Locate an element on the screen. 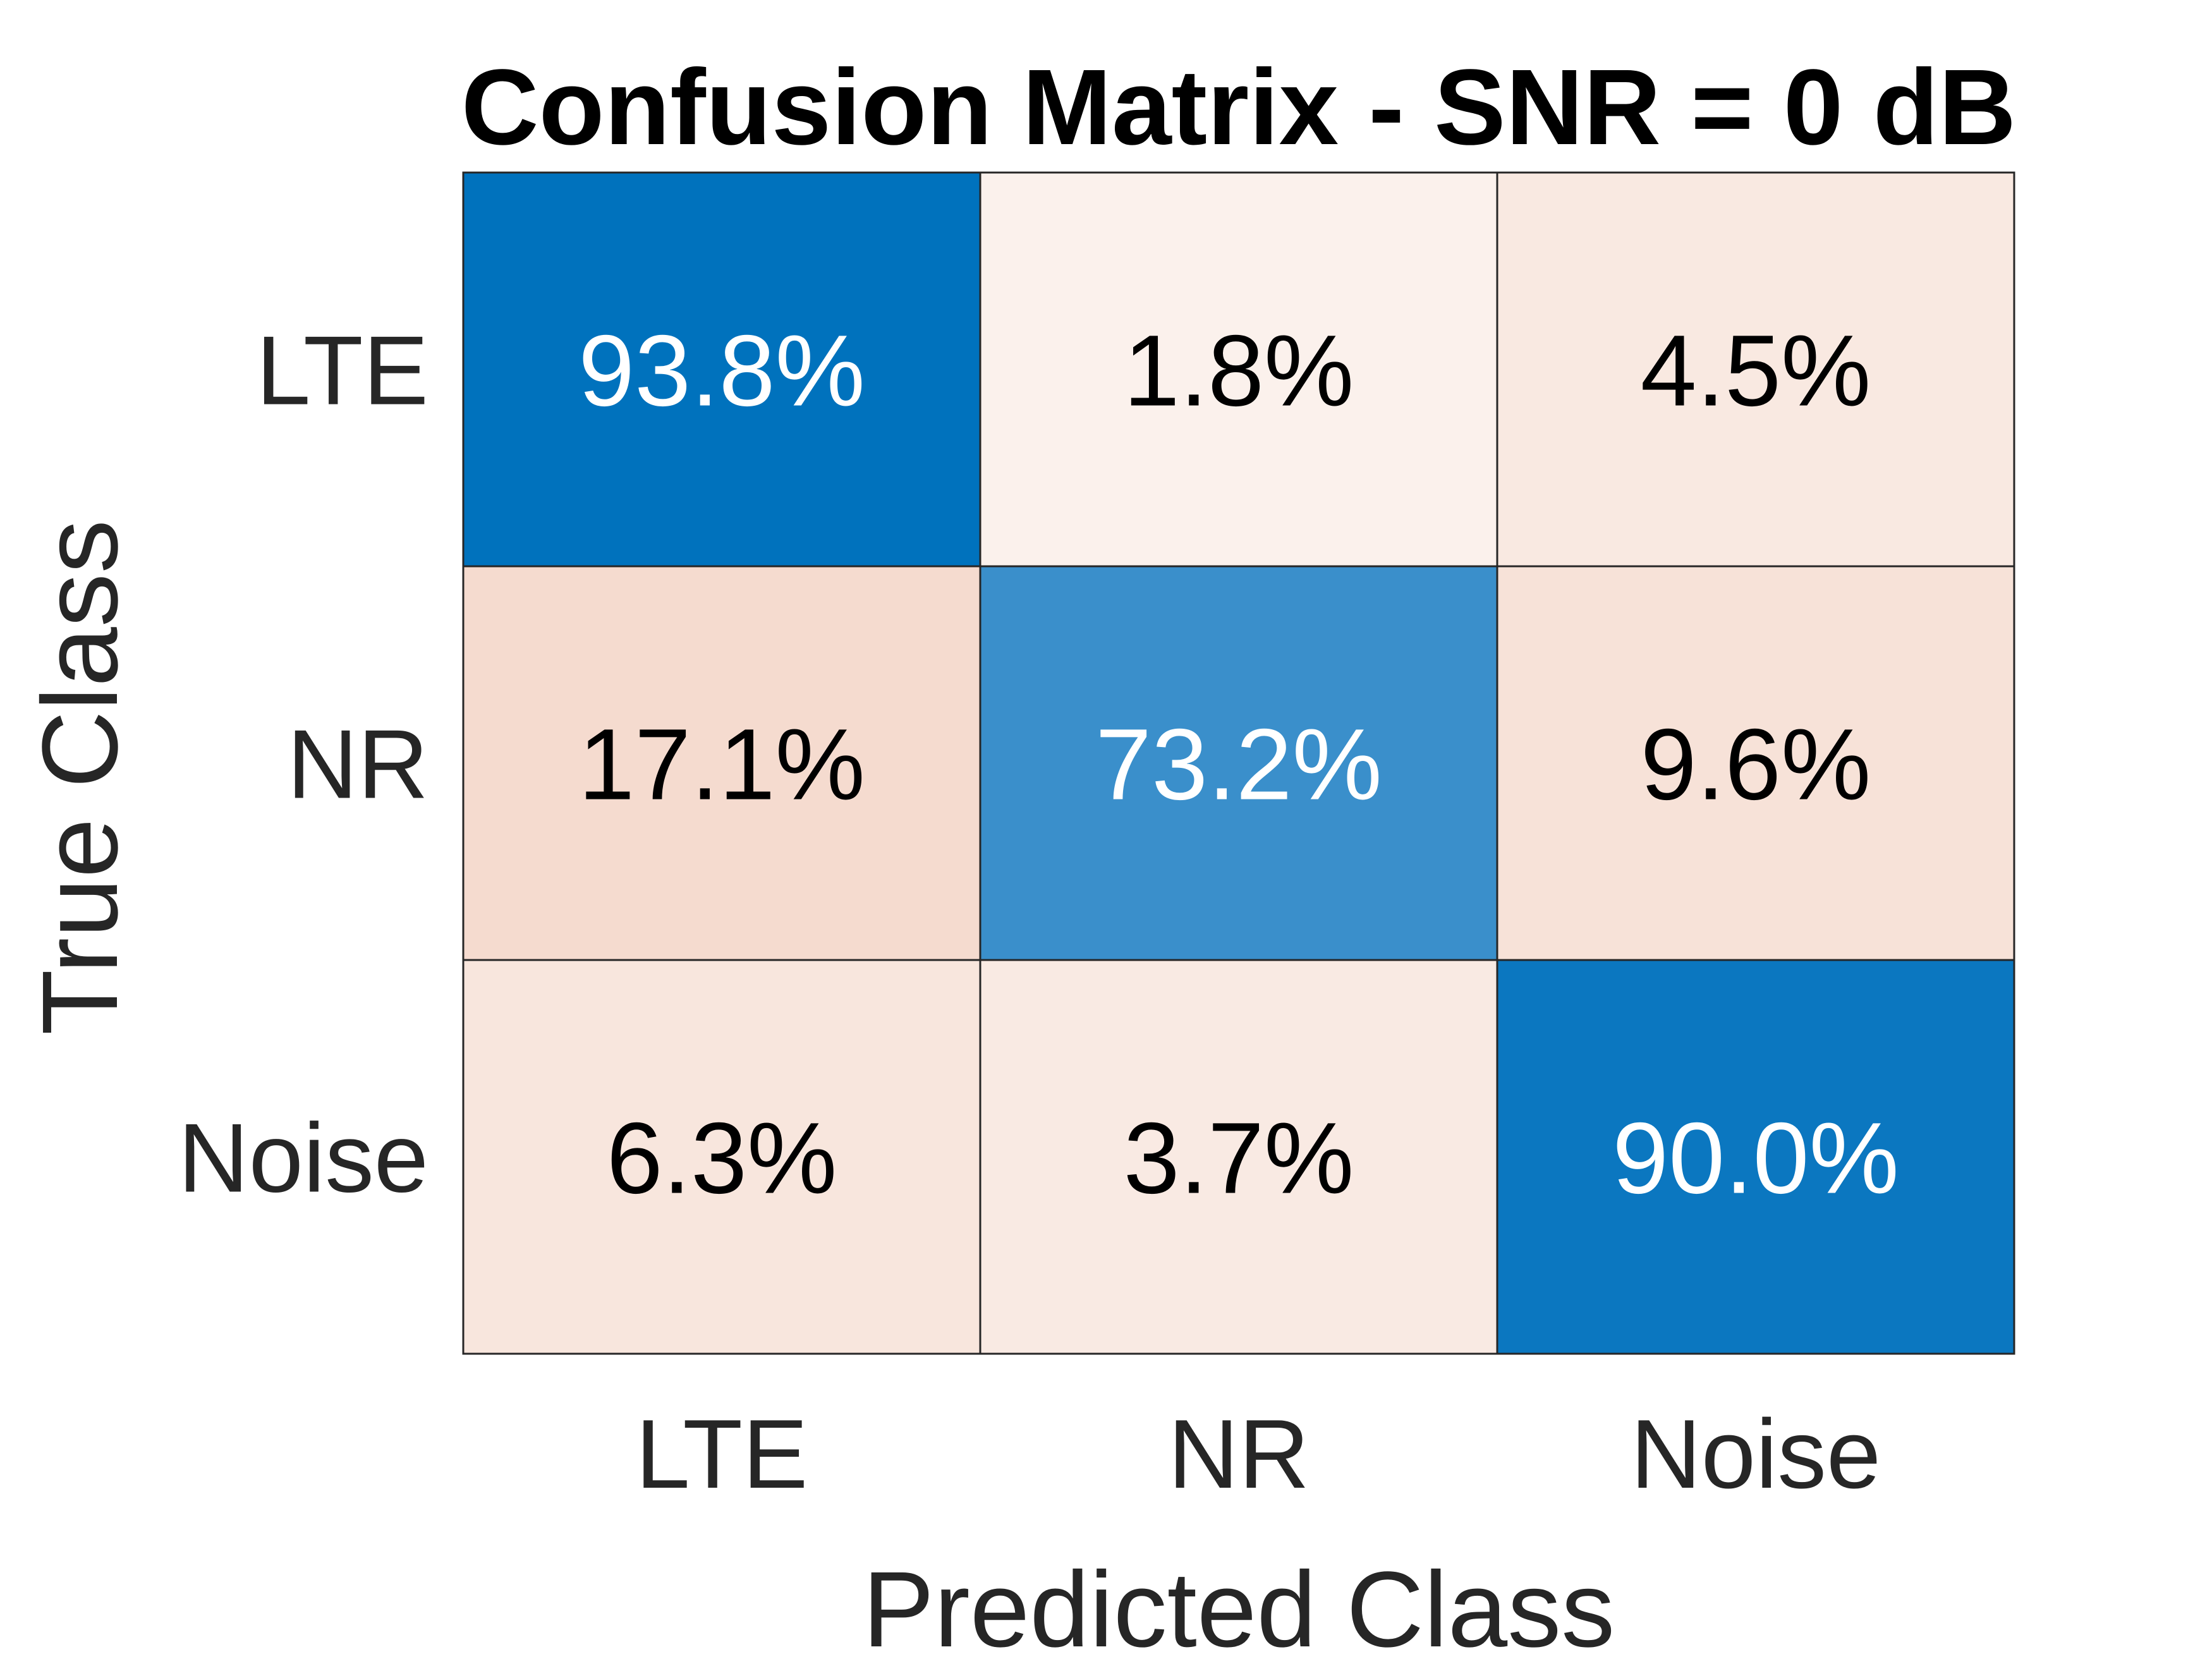 The width and height of the screenshot is (2212, 1659). x-tick-label: Noise is located at coordinates (1756, 1454).